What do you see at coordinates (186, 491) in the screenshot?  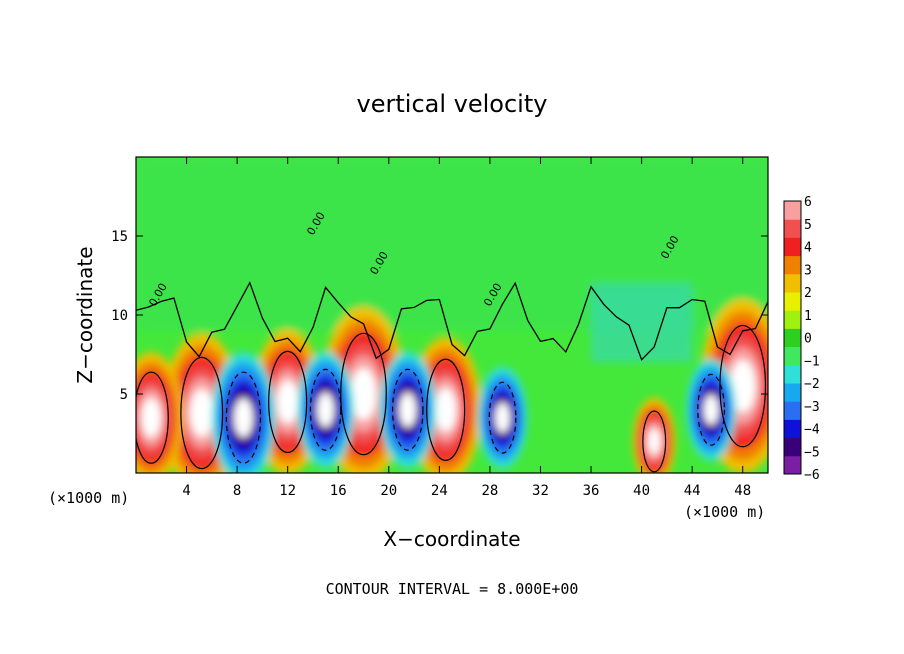 I see `x-tick-label: 4` at bounding box center [186, 491].